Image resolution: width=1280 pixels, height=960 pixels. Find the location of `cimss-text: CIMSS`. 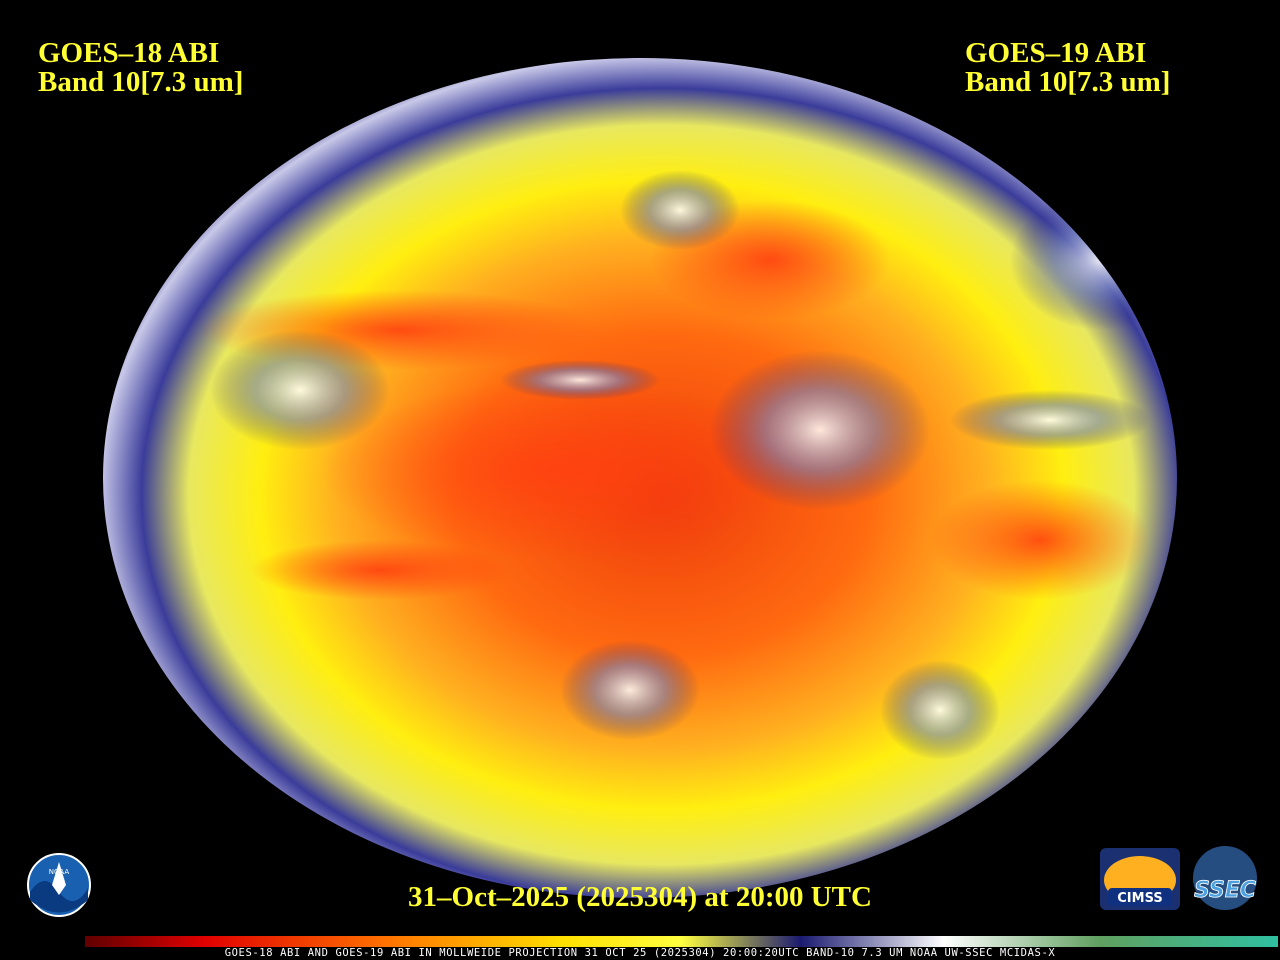

cimss-text: CIMSS is located at coordinates (1139, 898).